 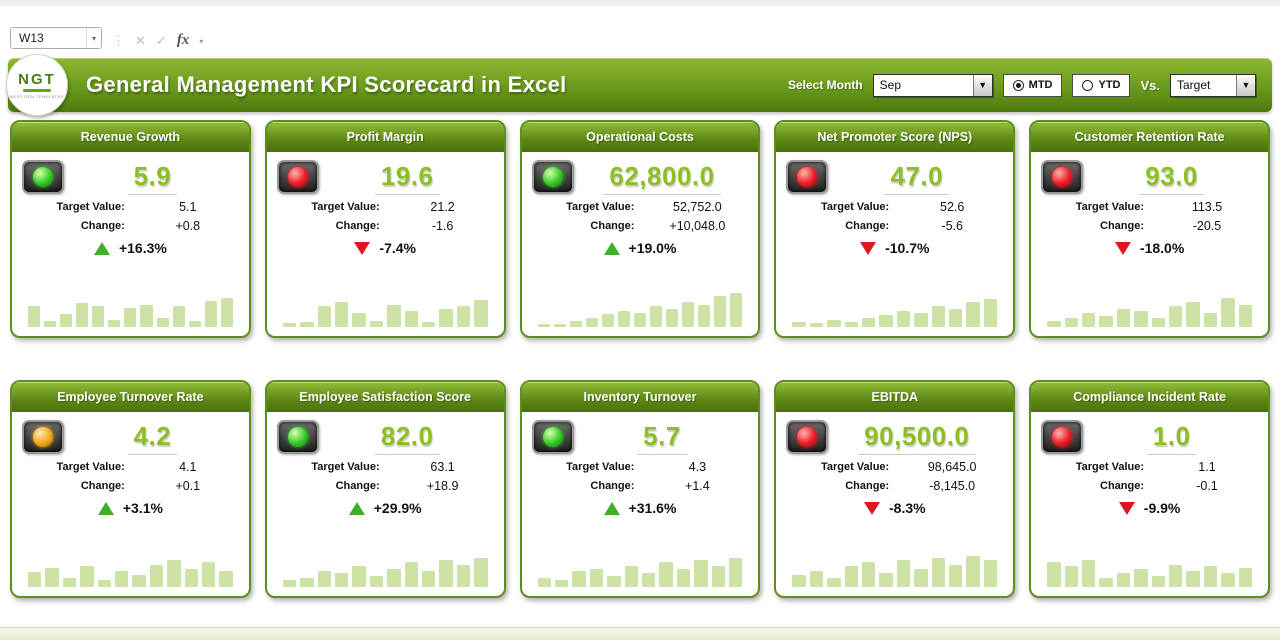 I want to click on kpi-value: 82.0, so click(x=407, y=438).